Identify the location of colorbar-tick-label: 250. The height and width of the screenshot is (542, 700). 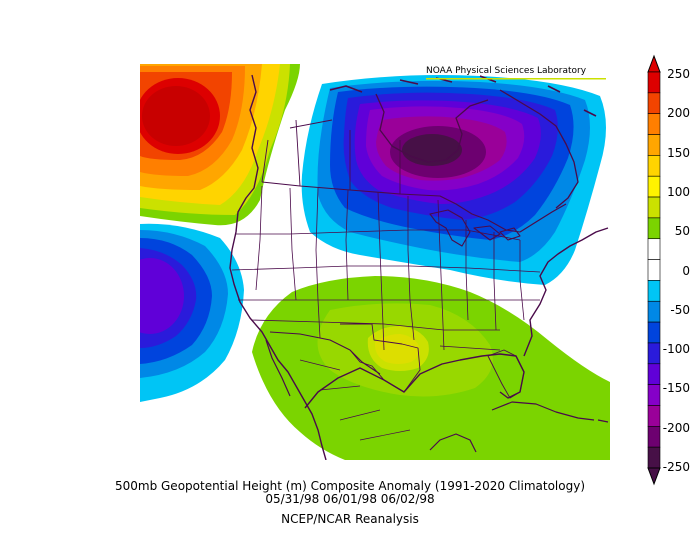
(678, 74).